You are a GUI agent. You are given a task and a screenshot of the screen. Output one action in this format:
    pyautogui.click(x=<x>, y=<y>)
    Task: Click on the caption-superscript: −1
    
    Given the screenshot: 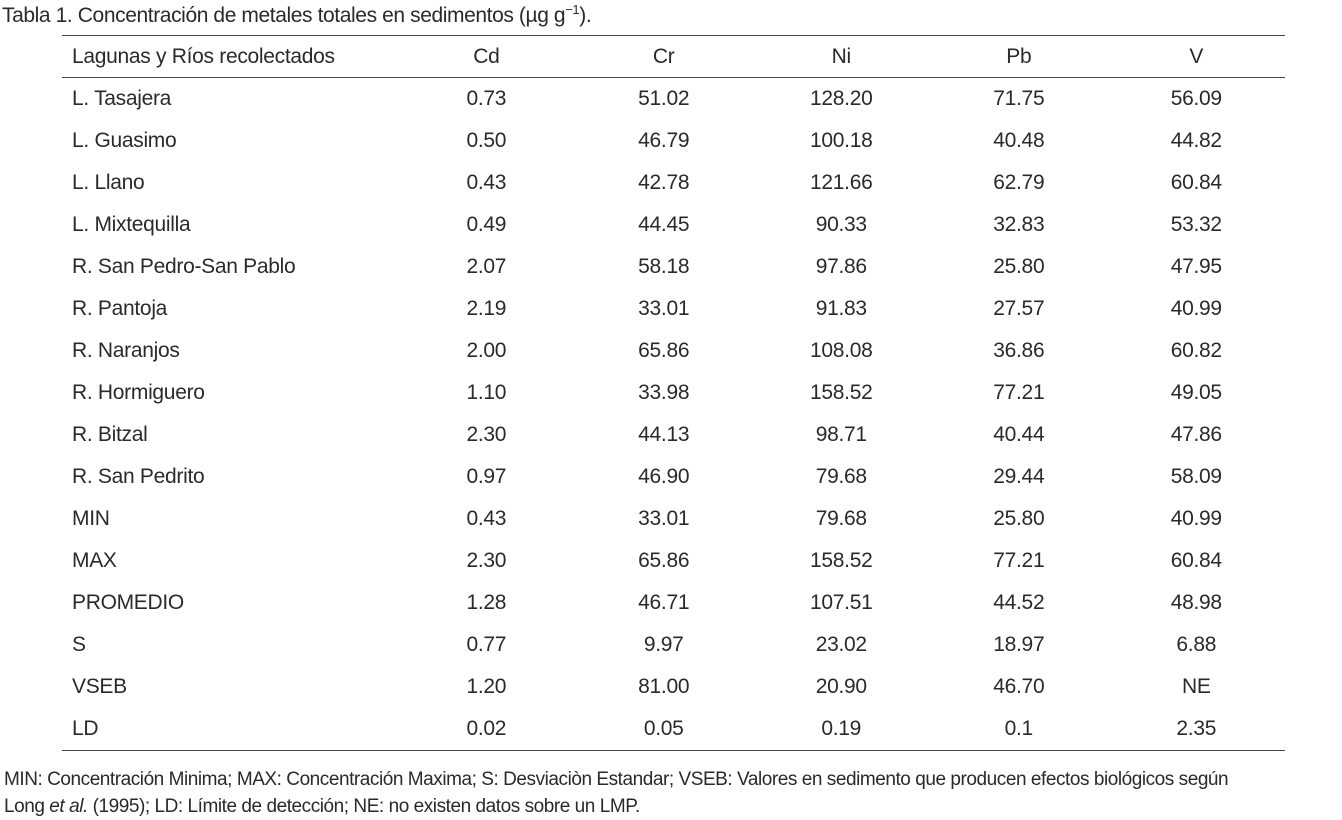 What is the action you would take?
    pyautogui.click(x=572, y=9)
    